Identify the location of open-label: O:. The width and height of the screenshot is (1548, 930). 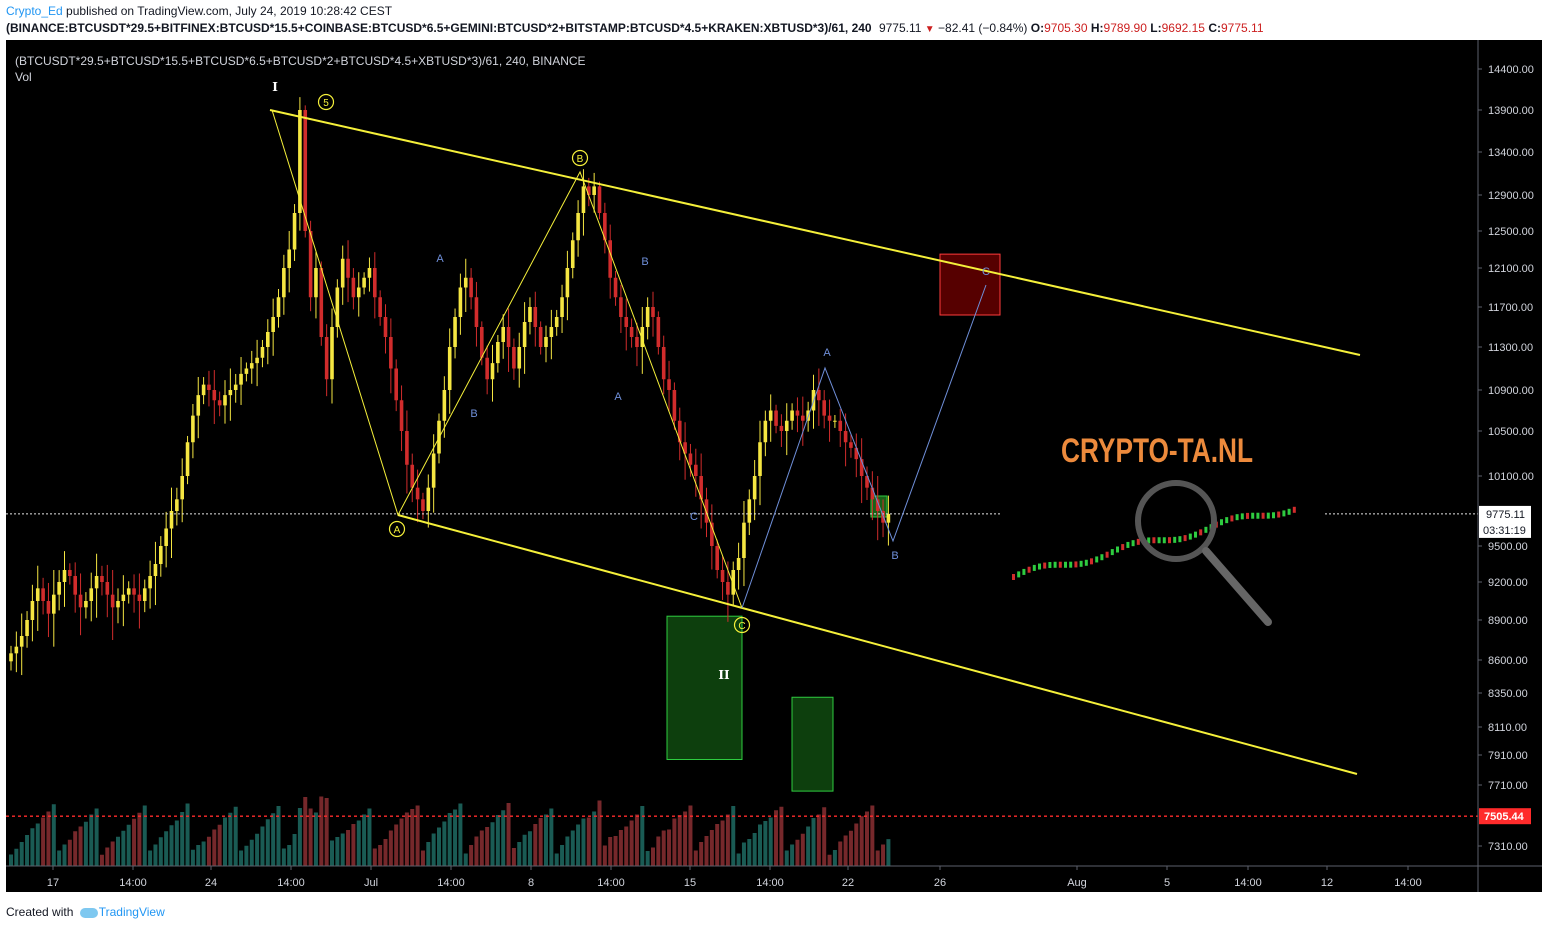
(1037, 28).